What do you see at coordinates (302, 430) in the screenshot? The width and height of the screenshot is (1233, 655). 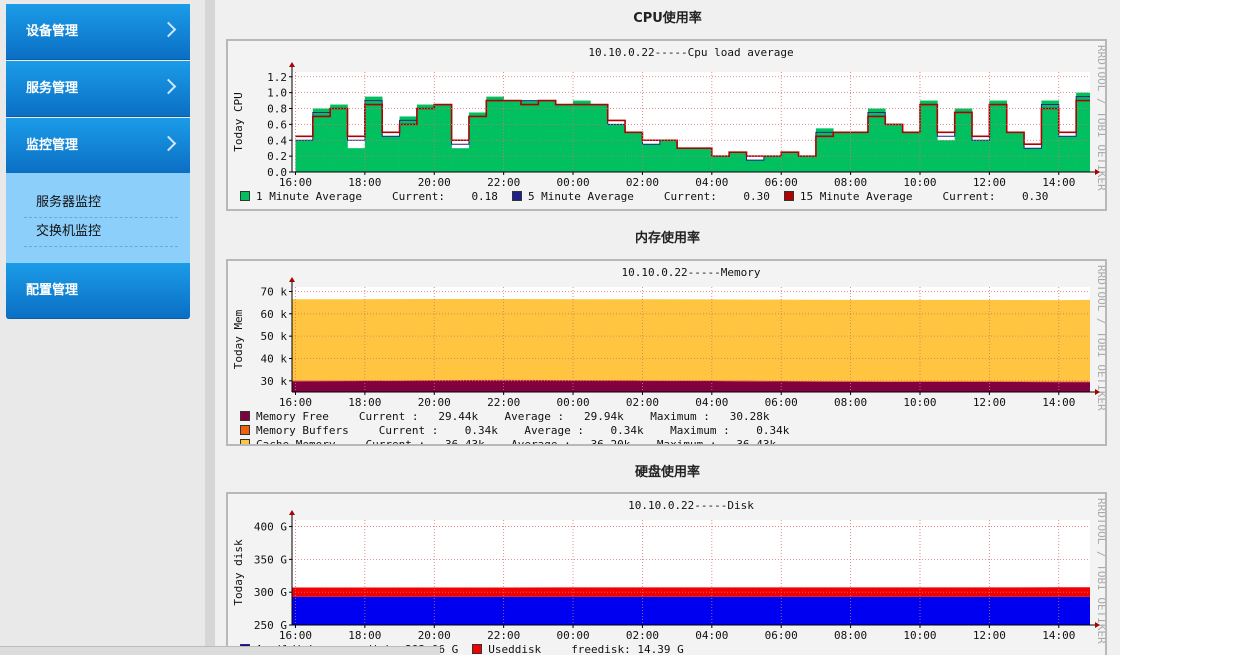 I see `legend-name: Memory Buffers` at bounding box center [302, 430].